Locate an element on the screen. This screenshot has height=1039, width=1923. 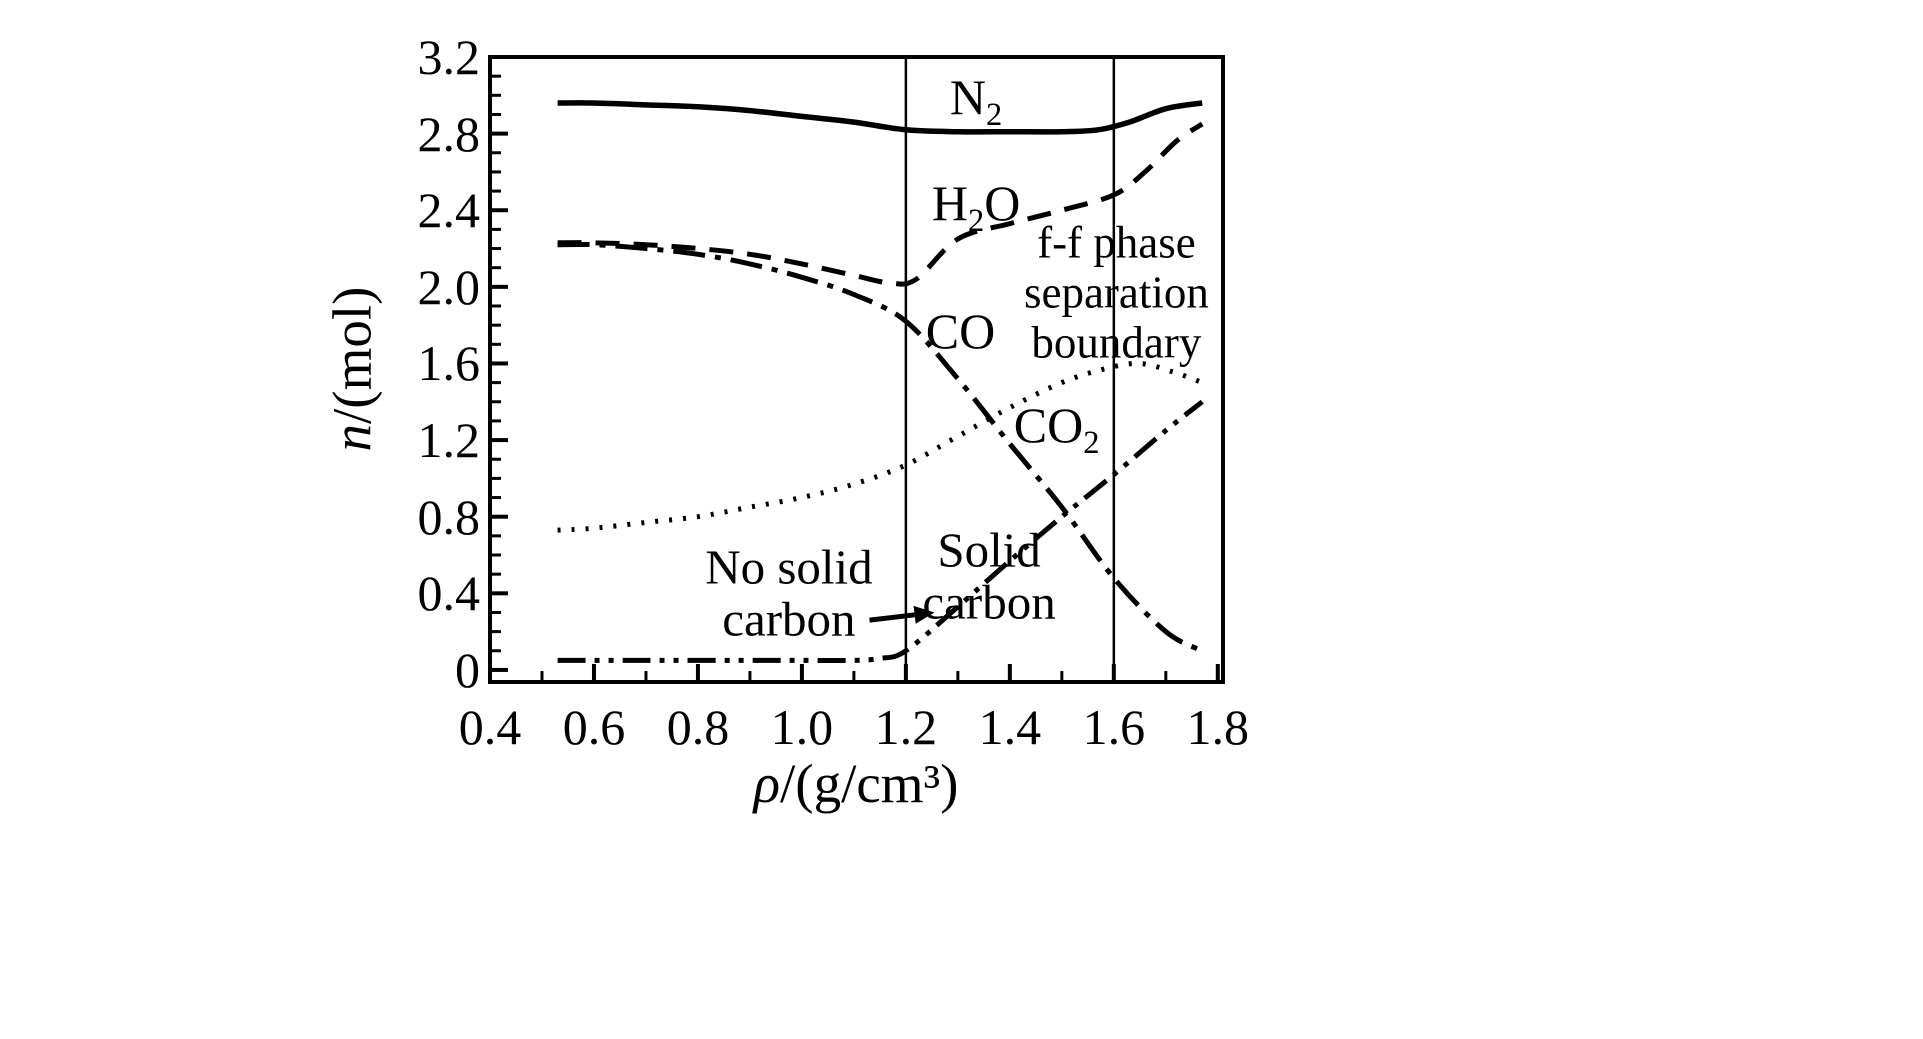
label-n2: N2 is located at coordinates (976, 100).